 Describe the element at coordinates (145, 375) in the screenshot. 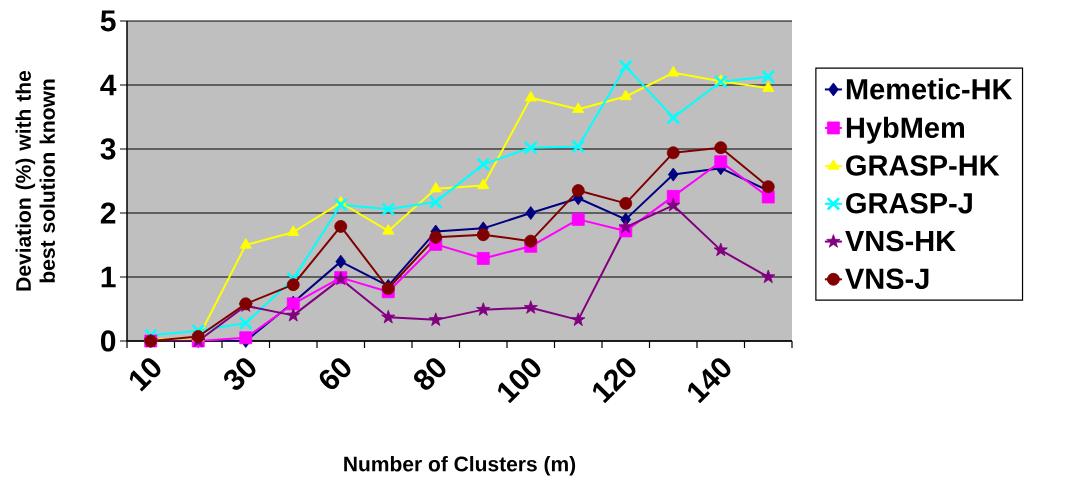

I see `x-tick-label: 10` at that location.